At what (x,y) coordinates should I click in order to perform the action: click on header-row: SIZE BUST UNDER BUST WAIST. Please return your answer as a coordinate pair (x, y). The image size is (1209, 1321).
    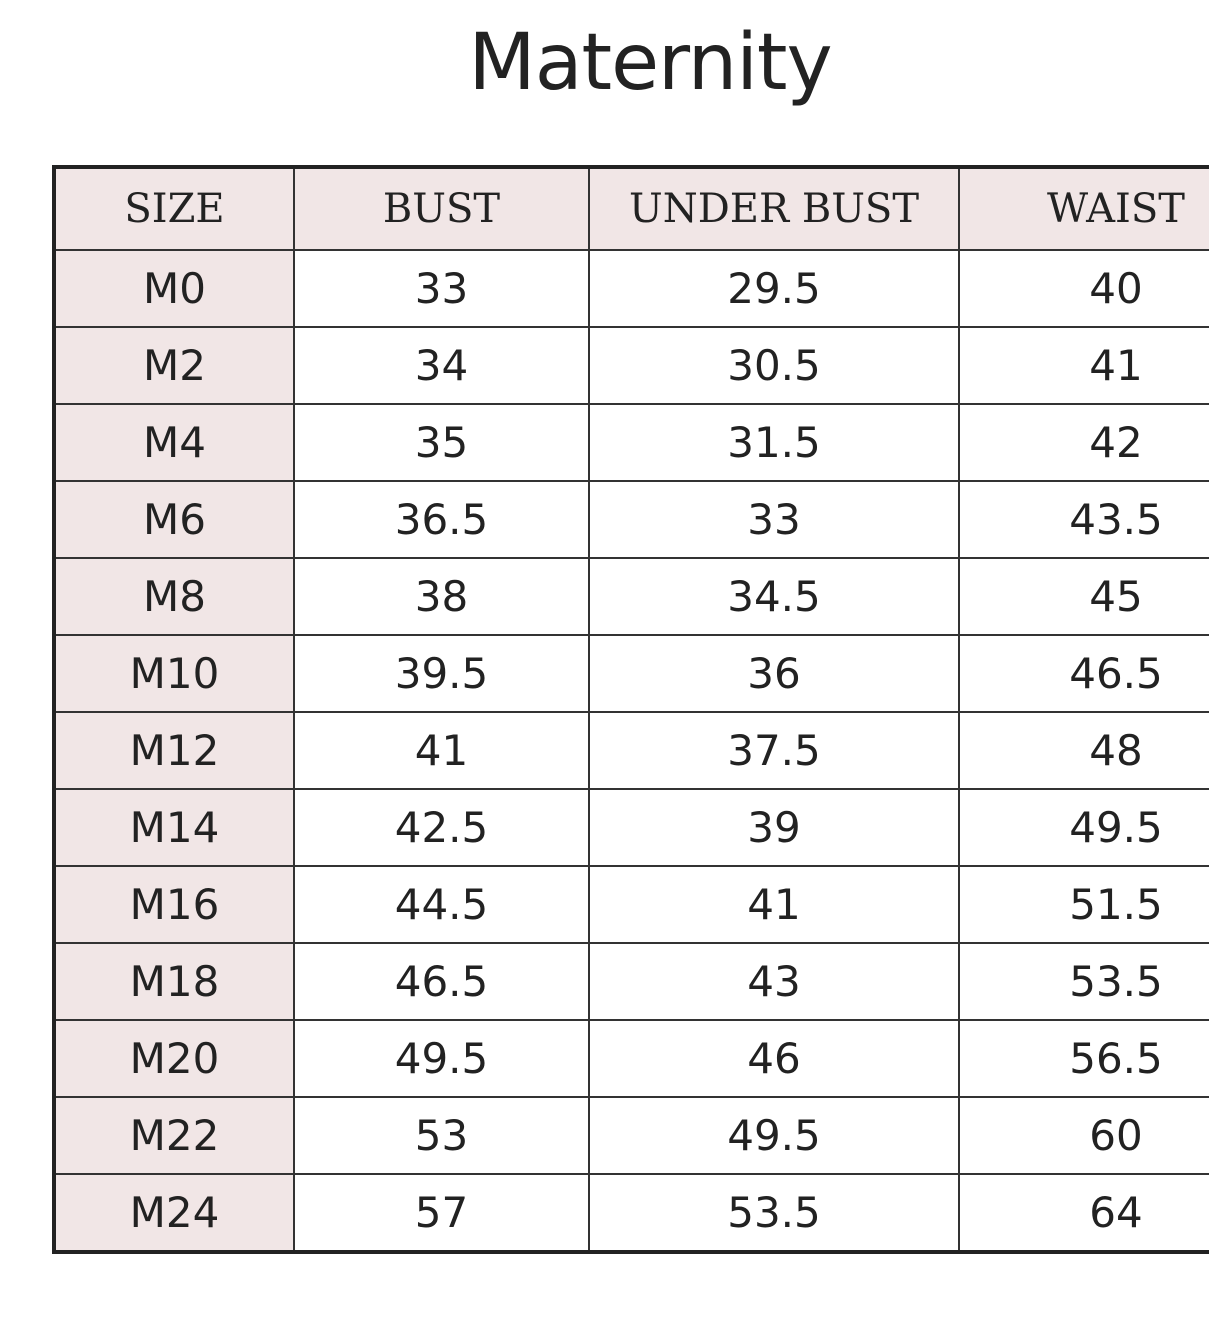
    Looking at the image, I should click on (631, 208).